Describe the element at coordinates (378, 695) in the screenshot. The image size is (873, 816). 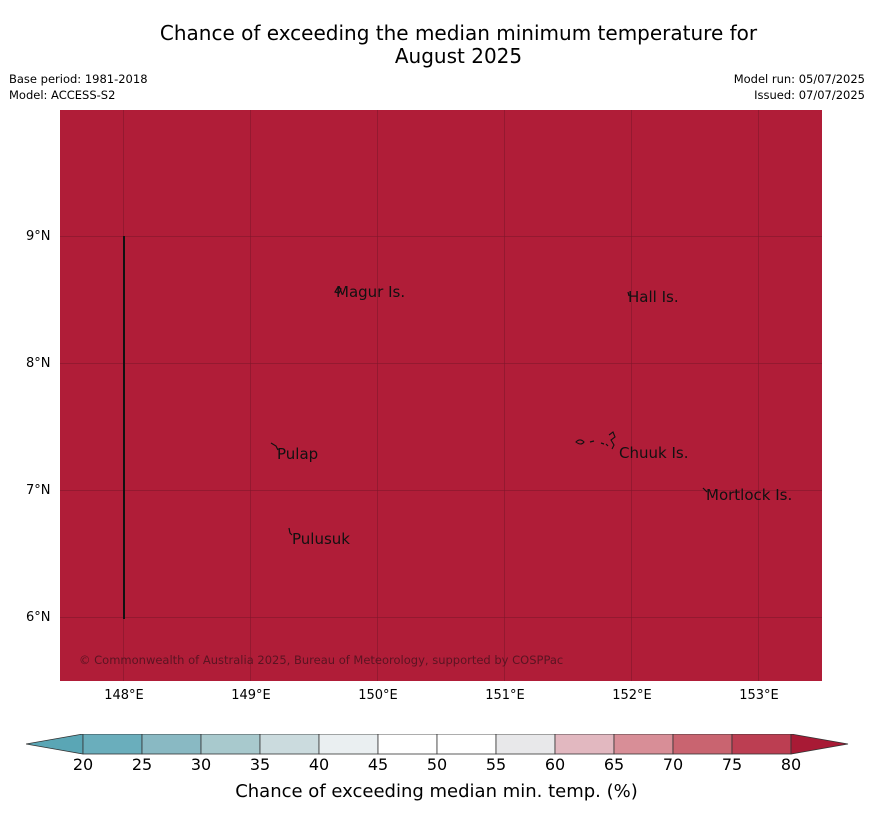
I see `lon-label-150e: 150°E` at that location.